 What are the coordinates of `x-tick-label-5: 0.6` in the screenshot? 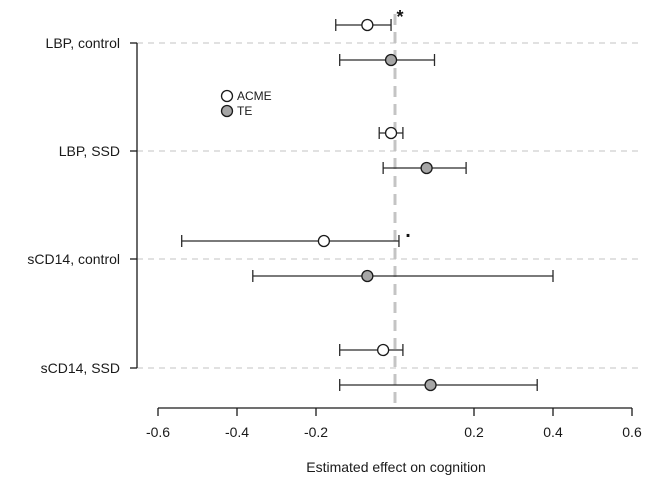 It's located at (632, 432).